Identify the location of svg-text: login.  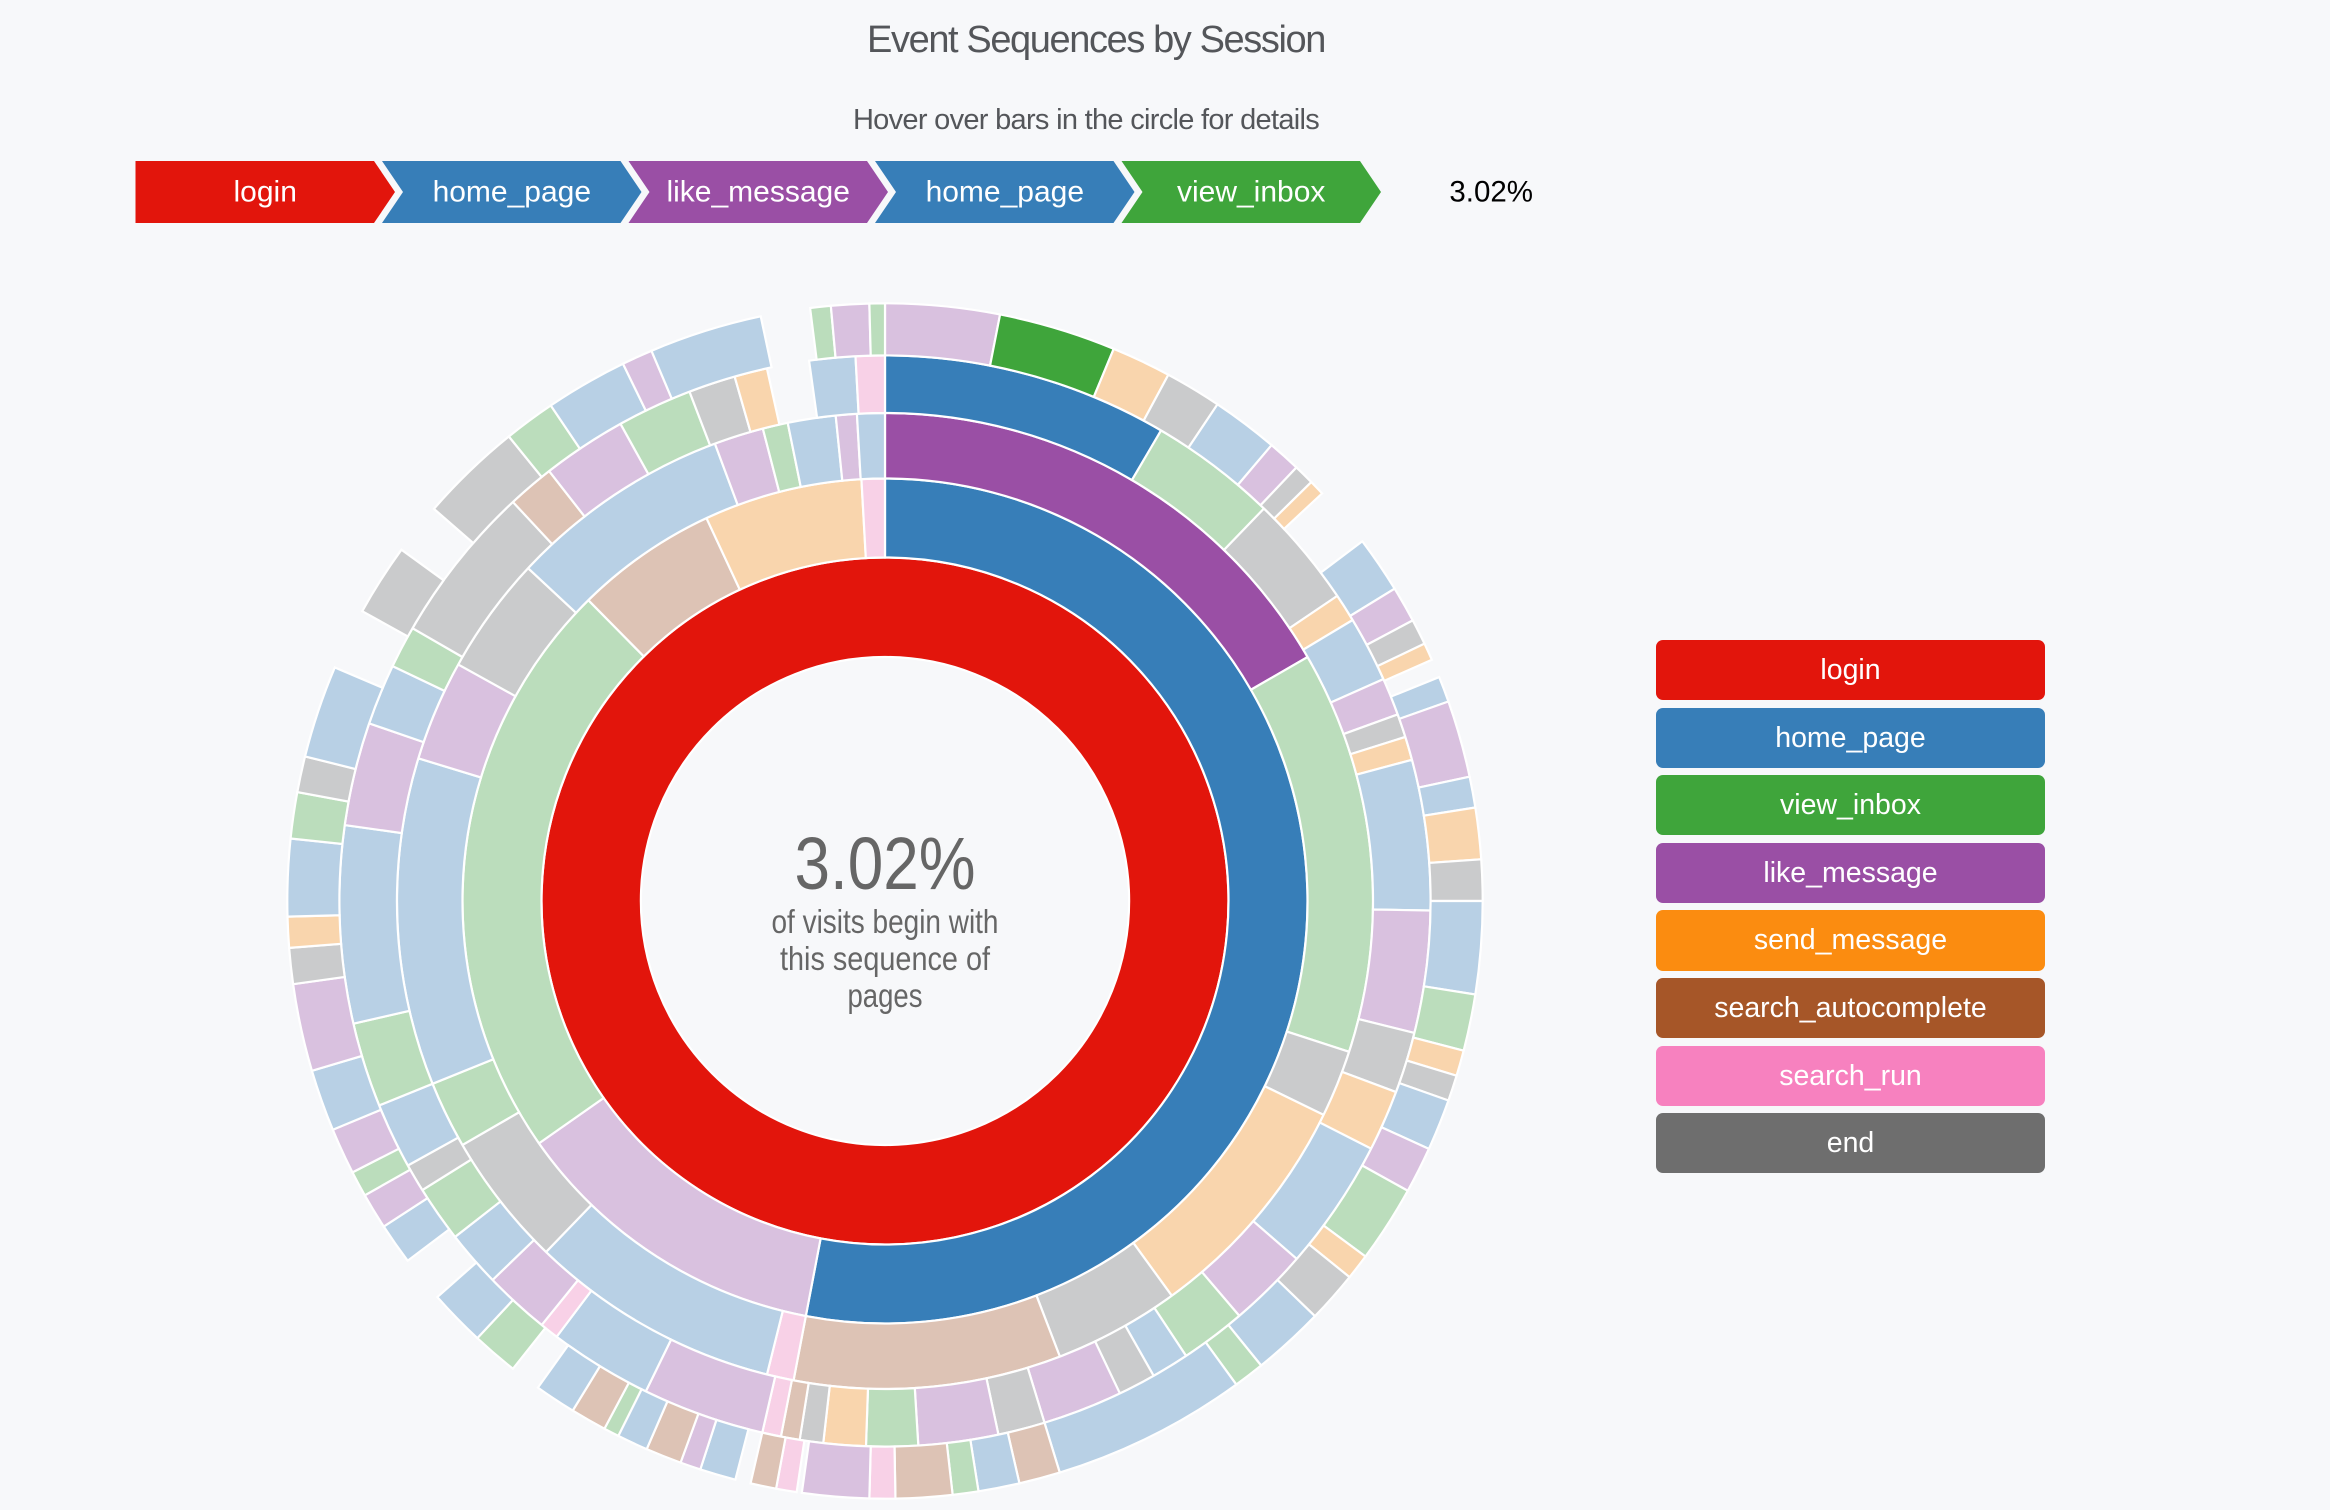
(265, 192).